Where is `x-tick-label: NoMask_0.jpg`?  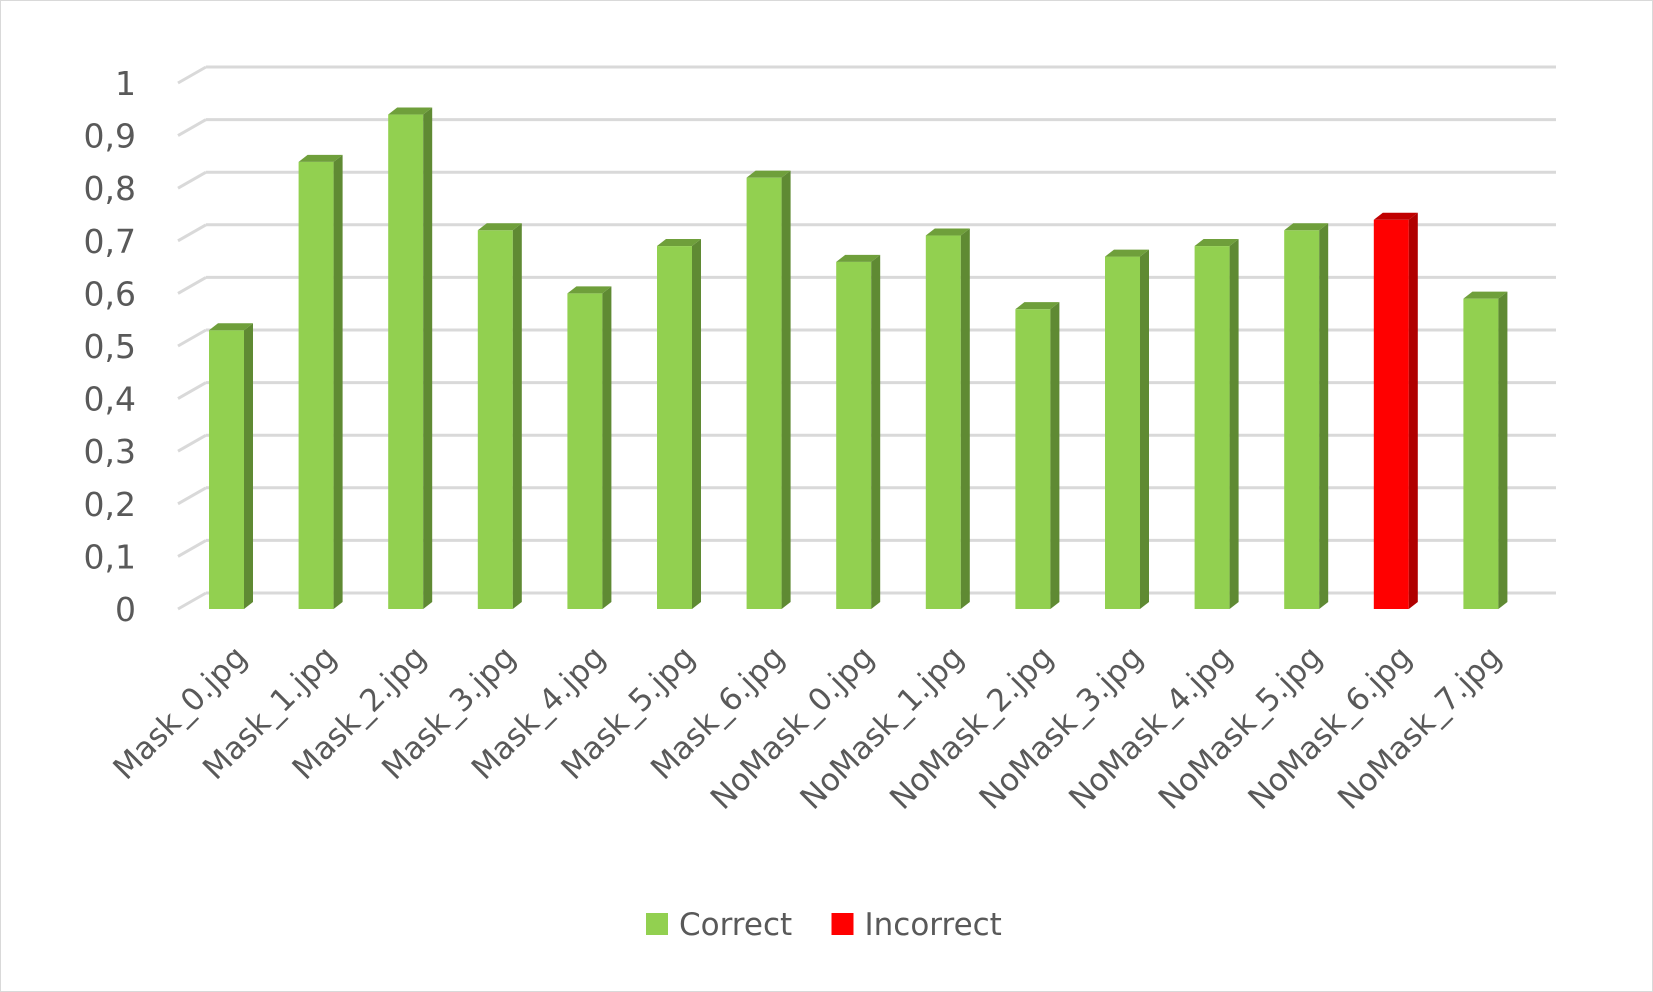
x-tick-label: NoMask_0.jpg is located at coordinates (793, 728).